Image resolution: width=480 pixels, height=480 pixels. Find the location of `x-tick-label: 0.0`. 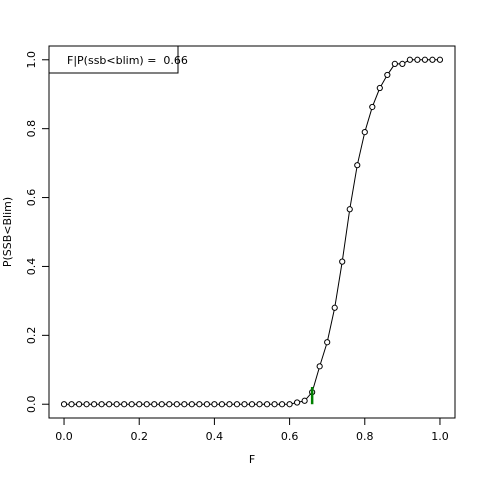

x-tick-label: 0.0 is located at coordinates (64, 436).